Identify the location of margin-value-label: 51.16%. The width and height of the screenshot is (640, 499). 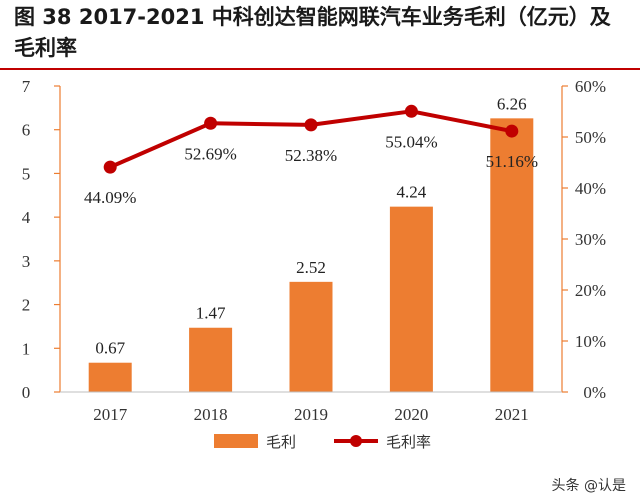
(512, 161).